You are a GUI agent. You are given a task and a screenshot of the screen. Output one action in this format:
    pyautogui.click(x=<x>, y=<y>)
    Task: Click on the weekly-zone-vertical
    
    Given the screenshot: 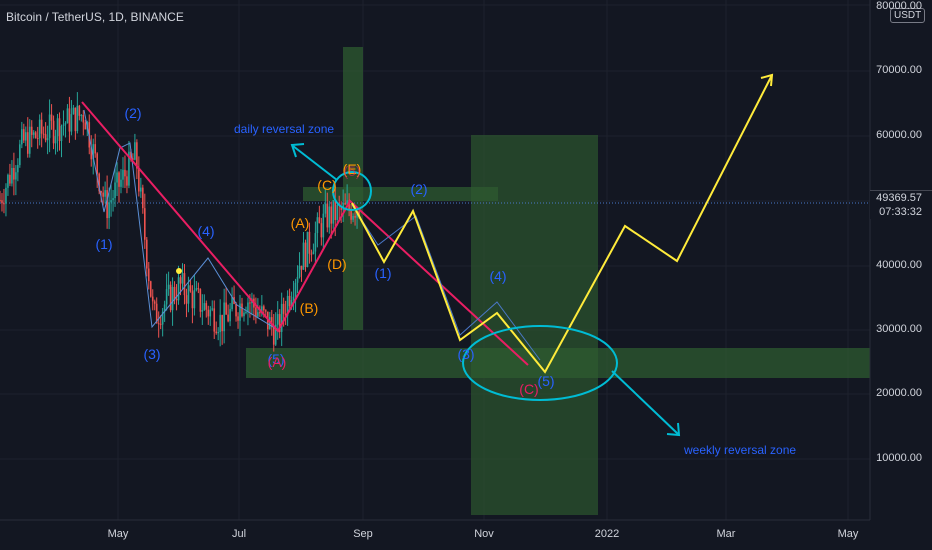 What is the action you would take?
    pyautogui.click(x=534, y=325)
    